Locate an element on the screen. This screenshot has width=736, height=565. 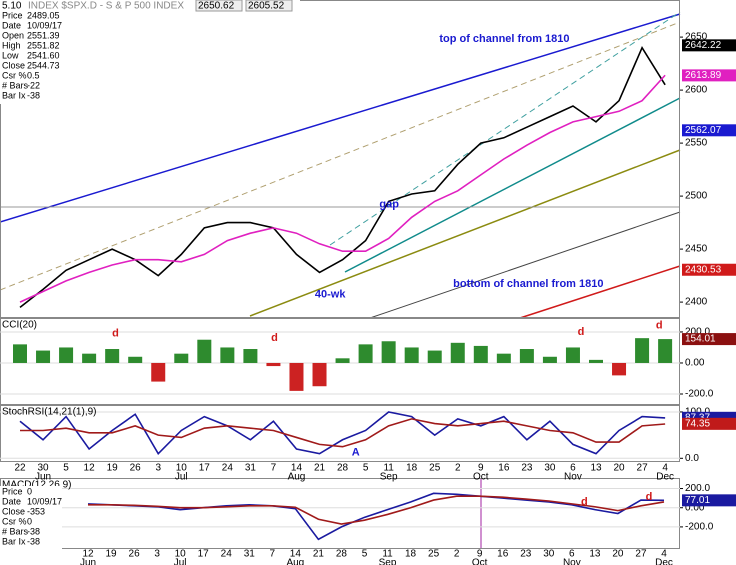
x-tick-label: 28 is located at coordinates (343, 468).